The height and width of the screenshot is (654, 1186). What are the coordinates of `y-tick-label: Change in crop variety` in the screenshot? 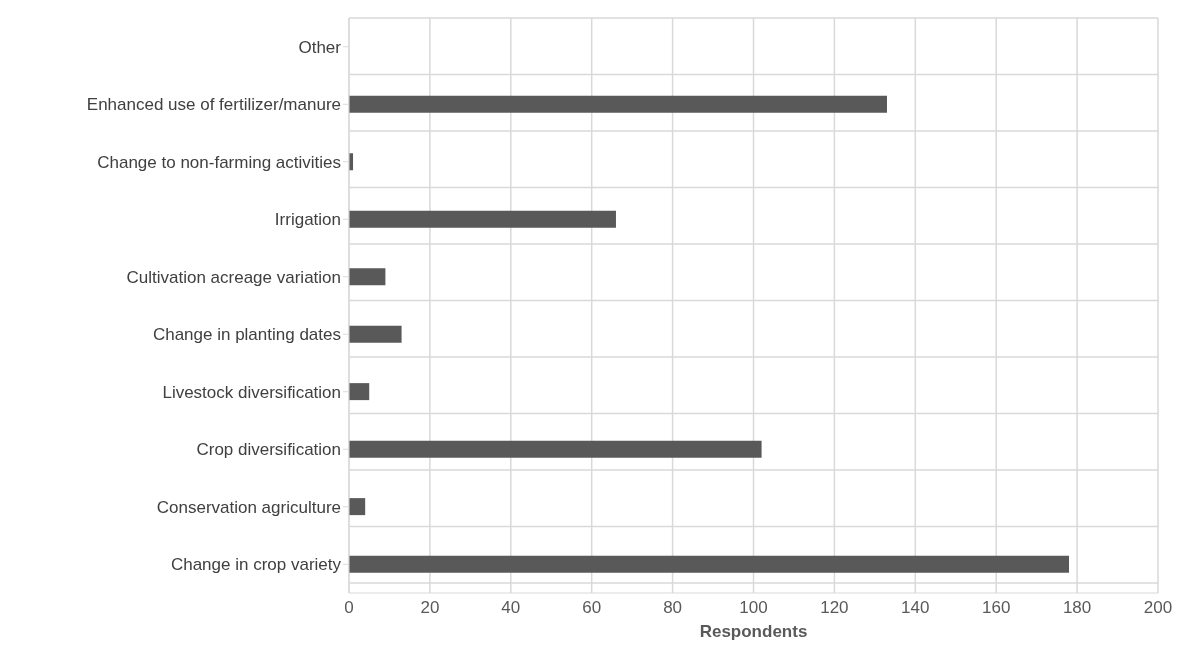 It's located at (256, 565).